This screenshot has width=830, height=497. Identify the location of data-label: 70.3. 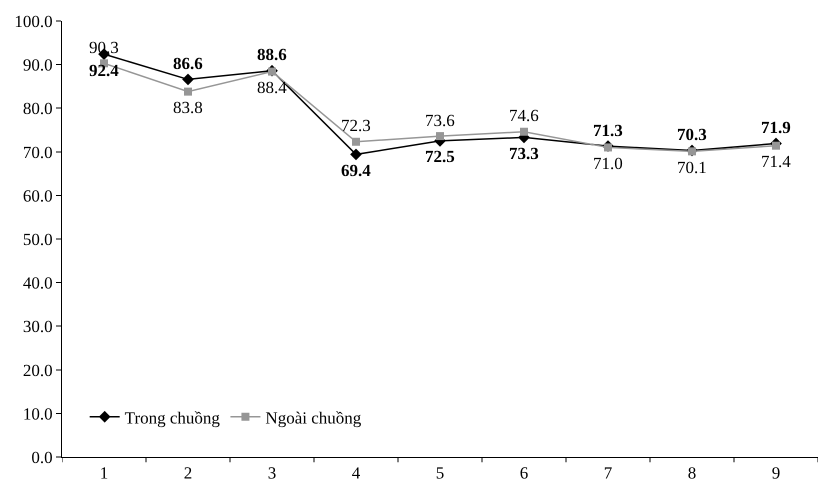
(692, 134).